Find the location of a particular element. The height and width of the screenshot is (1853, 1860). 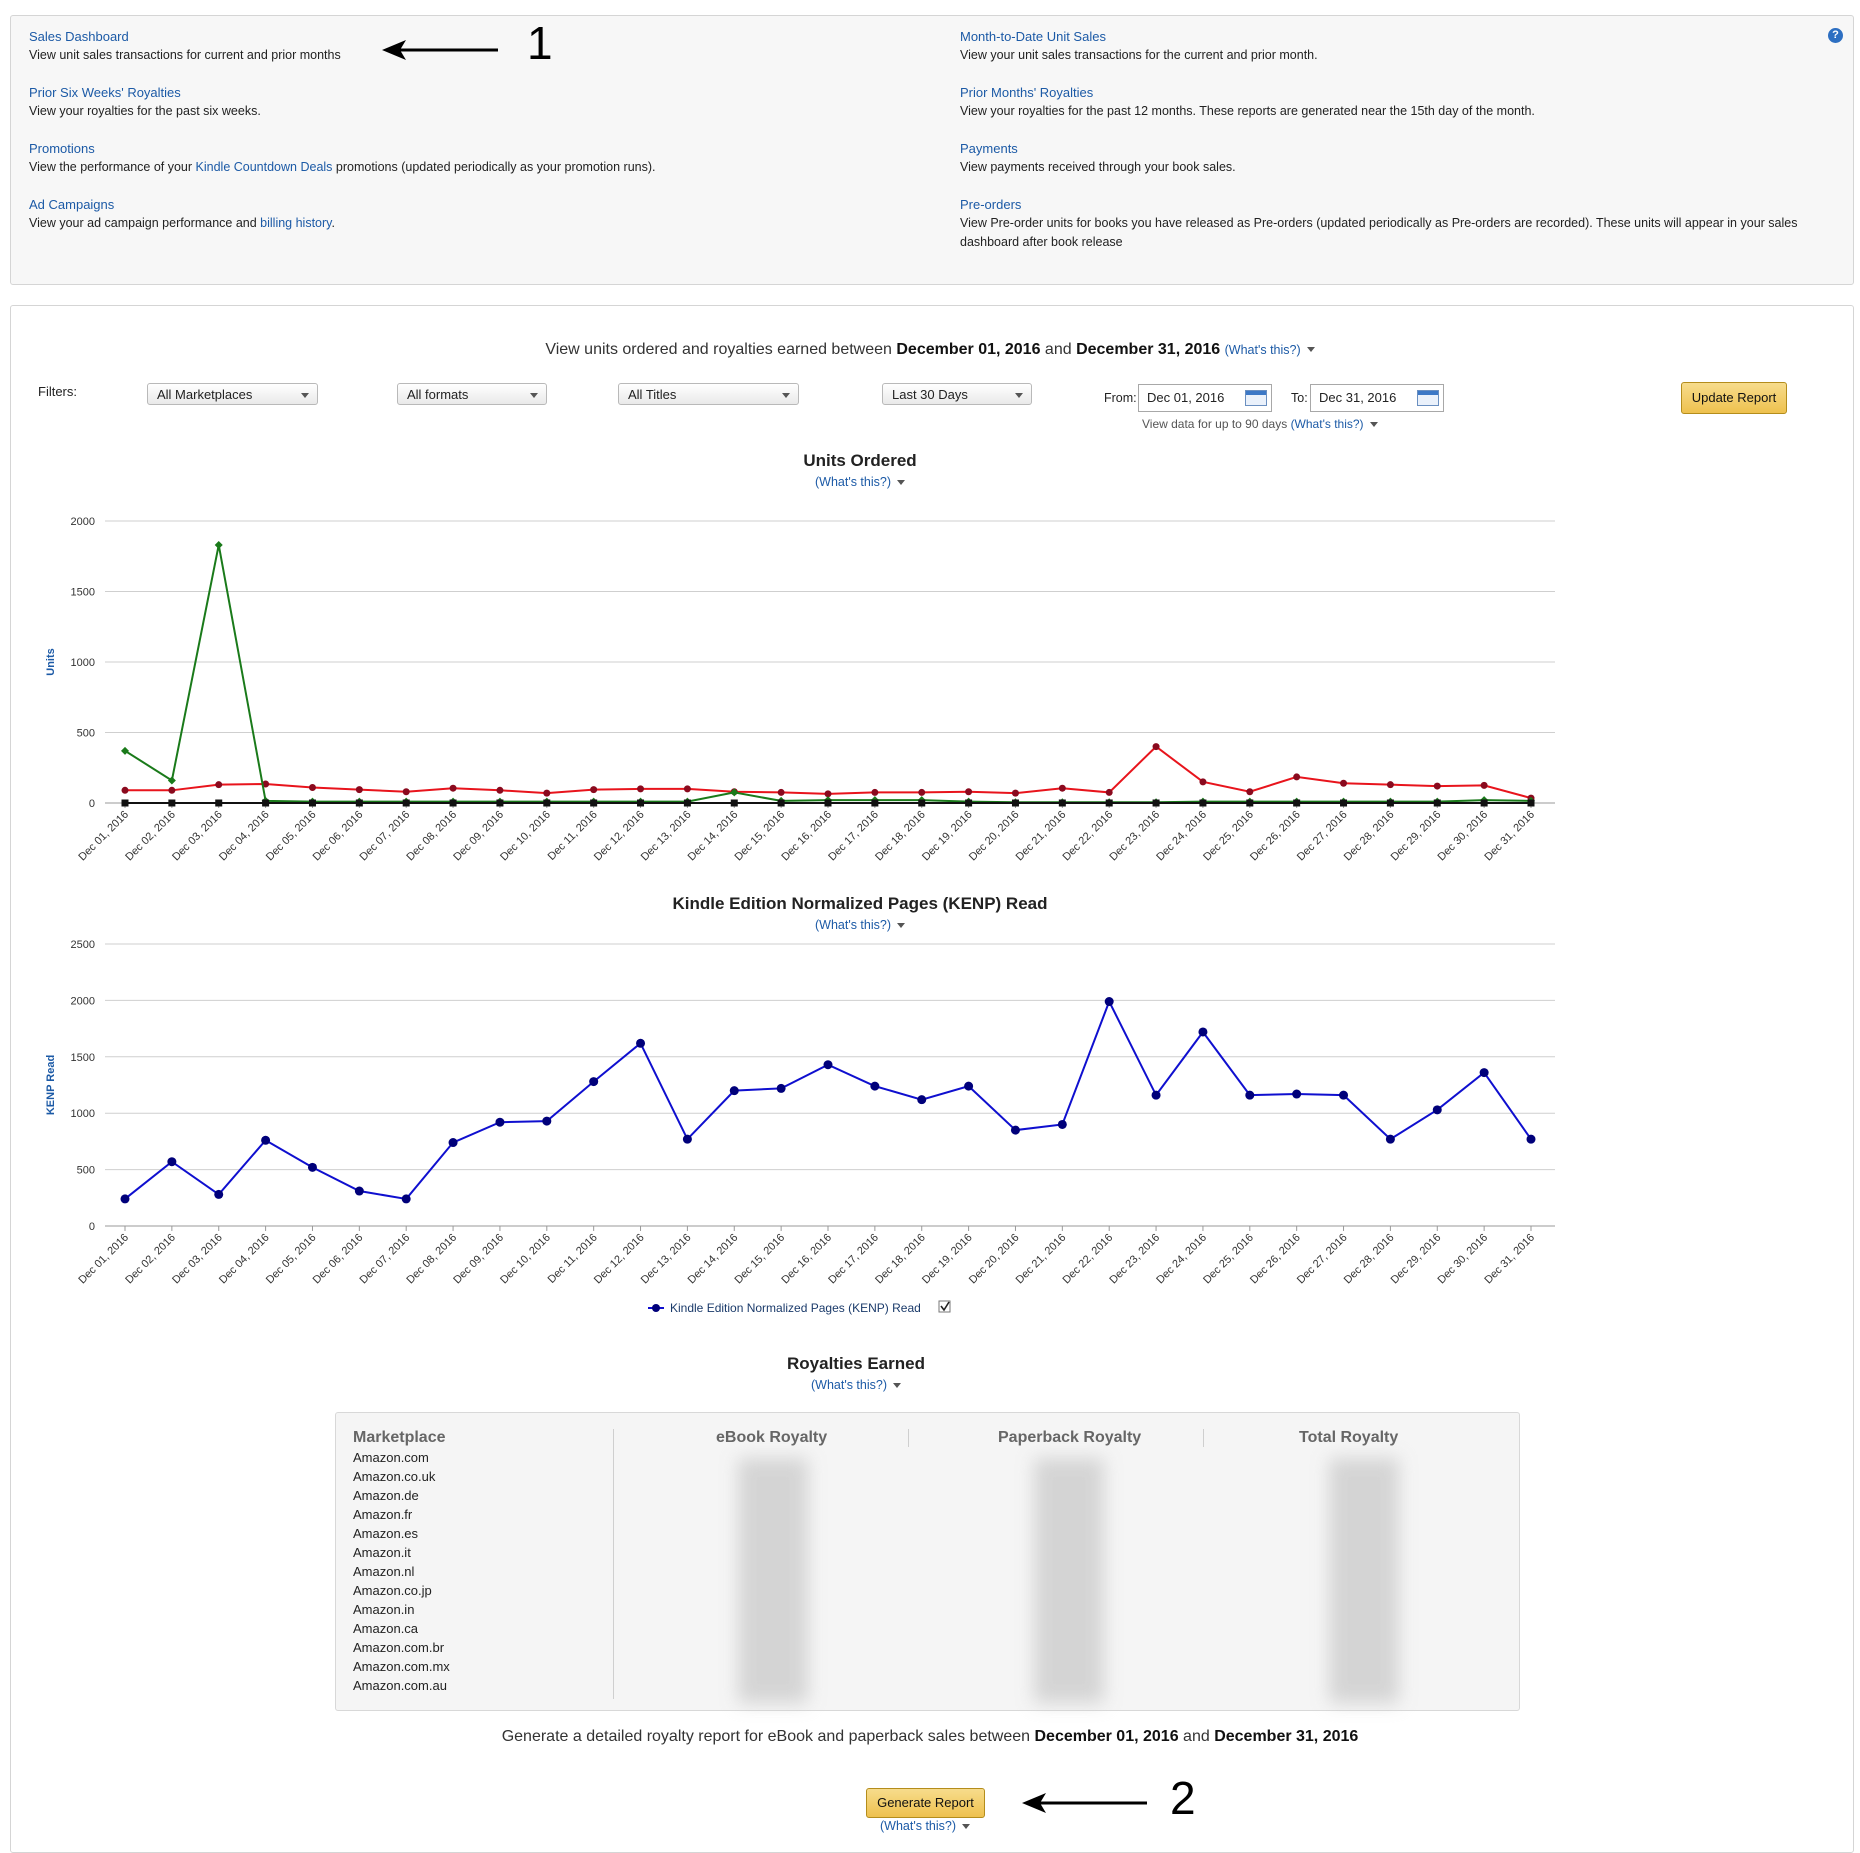

units-chart-whats: (What's this?) is located at coordinates (895, 481).